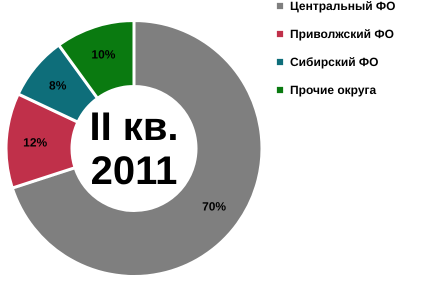 This screenshot has height=297, width=422. I want to click on text: 2011, so click(134, 171).